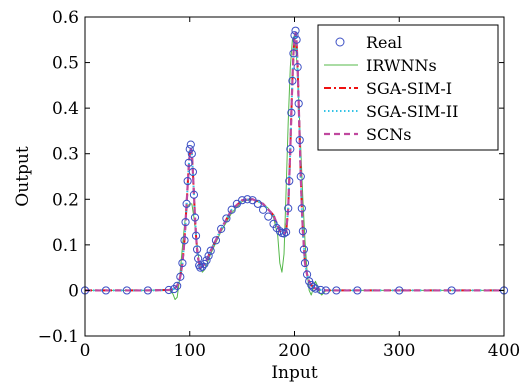 Image resolution: width=522 pixels, height=385 pixels. What do you see at coordinates (23, 176) in the screenshot?
I see `y-axis-label: Output` at bounding box center [23, 176].